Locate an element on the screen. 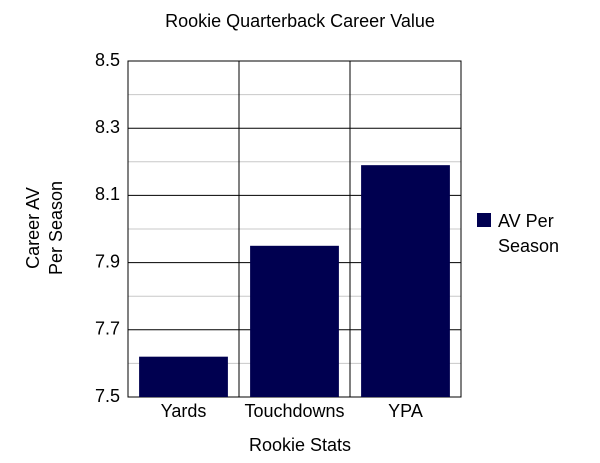  x-tick-label: Yards is located at coordinates (184, 411).